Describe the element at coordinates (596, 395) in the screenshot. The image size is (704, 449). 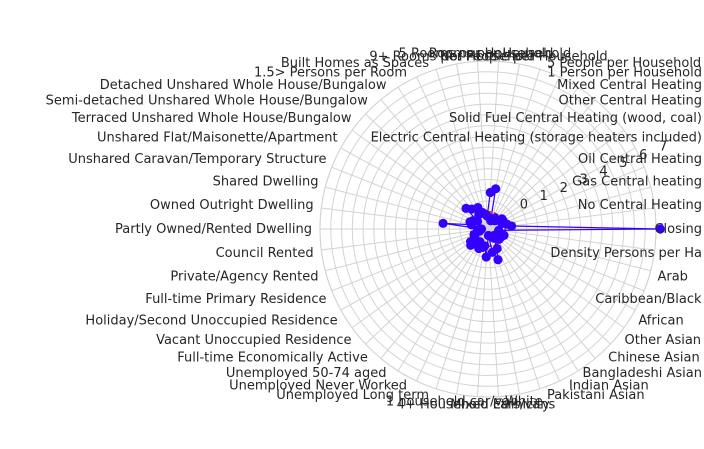
I see `category-label: Pakistani Asian` at that location.